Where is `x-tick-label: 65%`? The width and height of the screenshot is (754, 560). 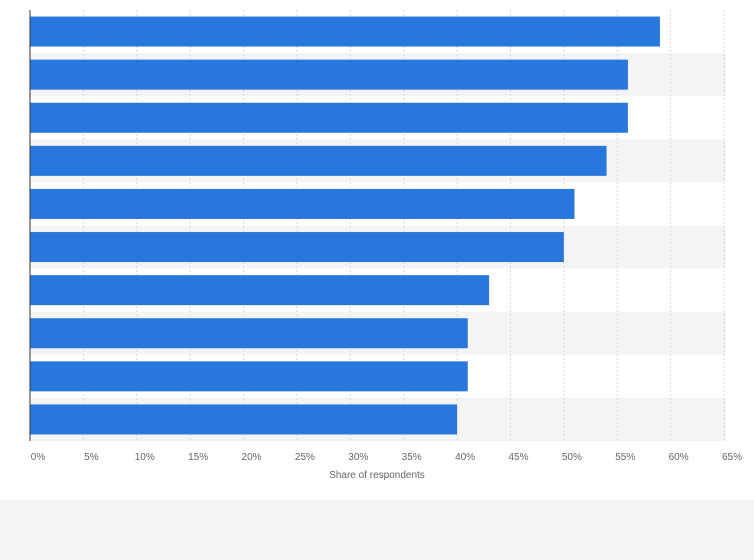 x-tick-label: 65% is located at coordinates (732, 457).